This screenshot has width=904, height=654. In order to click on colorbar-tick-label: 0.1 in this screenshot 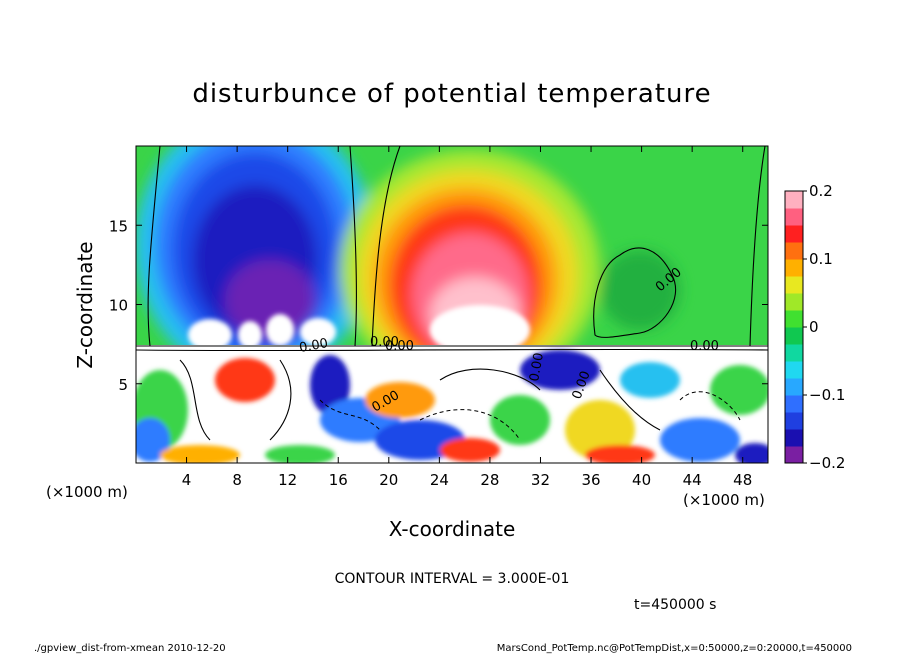, I will do `click(821, 259)`.